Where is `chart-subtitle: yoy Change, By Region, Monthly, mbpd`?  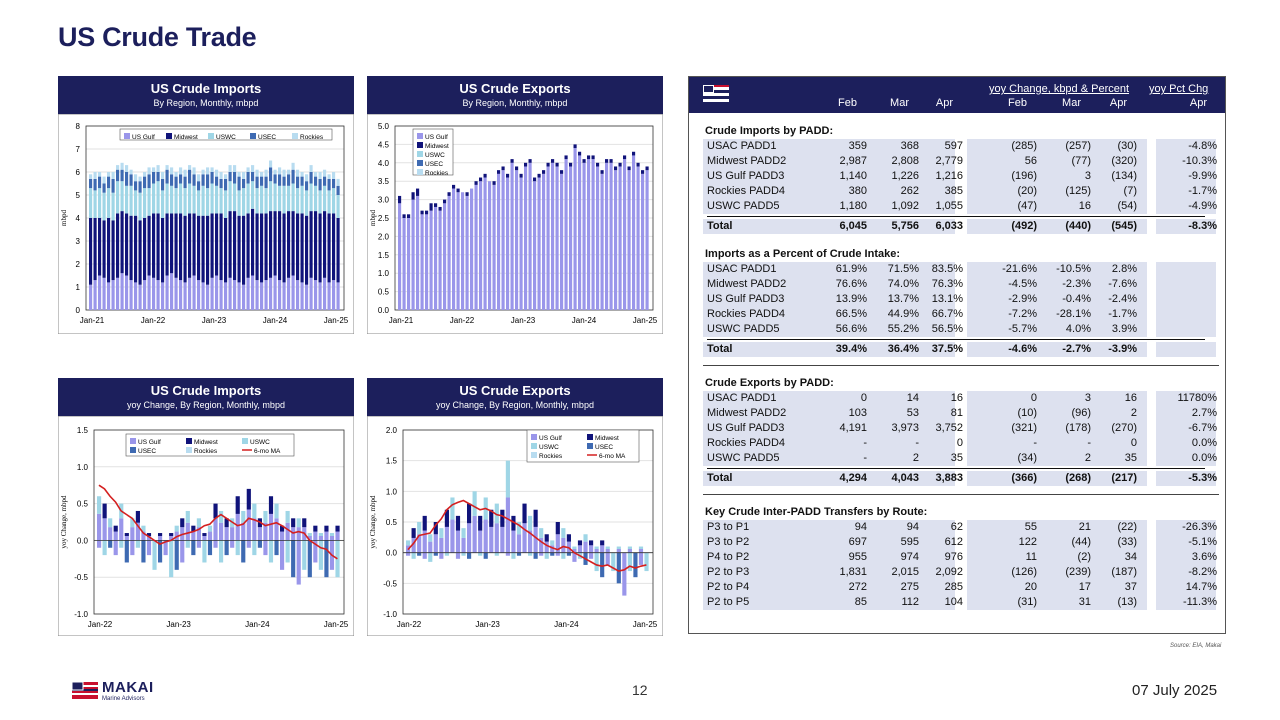 chart-subtitle: yoy Change, By Region, Monthly, mbpd is located at coordinates (515, 405).